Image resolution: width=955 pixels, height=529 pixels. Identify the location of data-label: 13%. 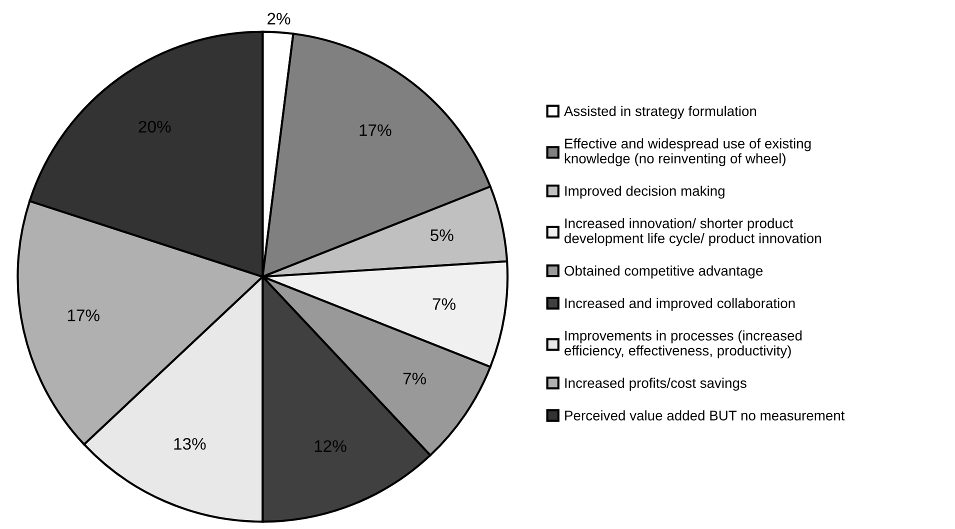
(190, 444).